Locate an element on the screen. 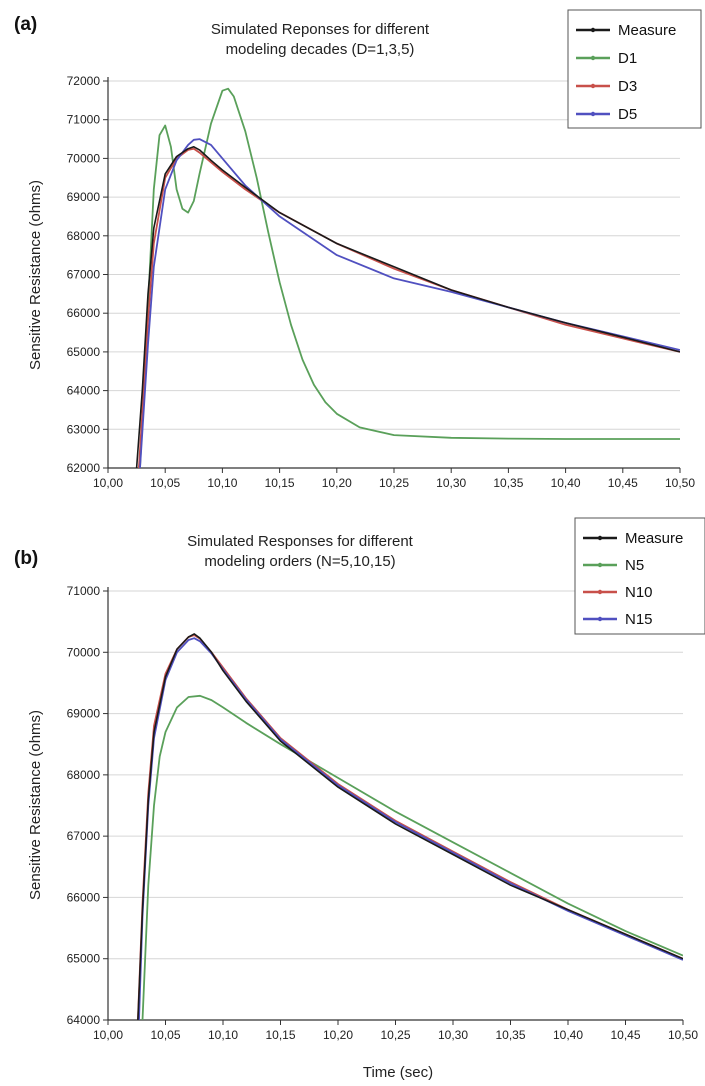 The image size is (705, 1086). legend-label-n15: N15 is located at coordinates (639, 619).